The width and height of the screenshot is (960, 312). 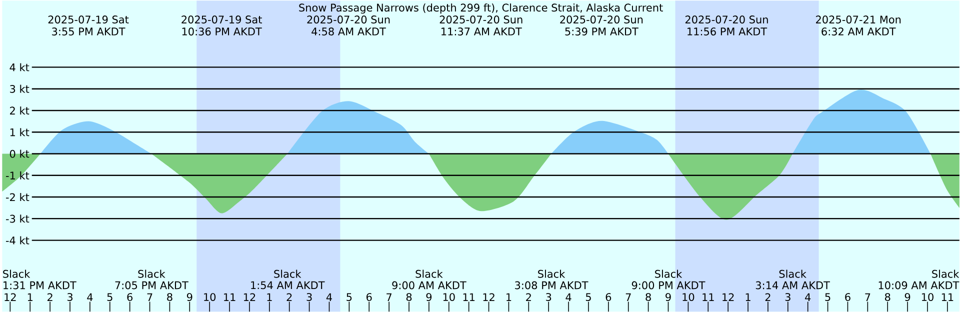 I want to click on y-tick-label: -4 kt, so click(x=18, y=240).